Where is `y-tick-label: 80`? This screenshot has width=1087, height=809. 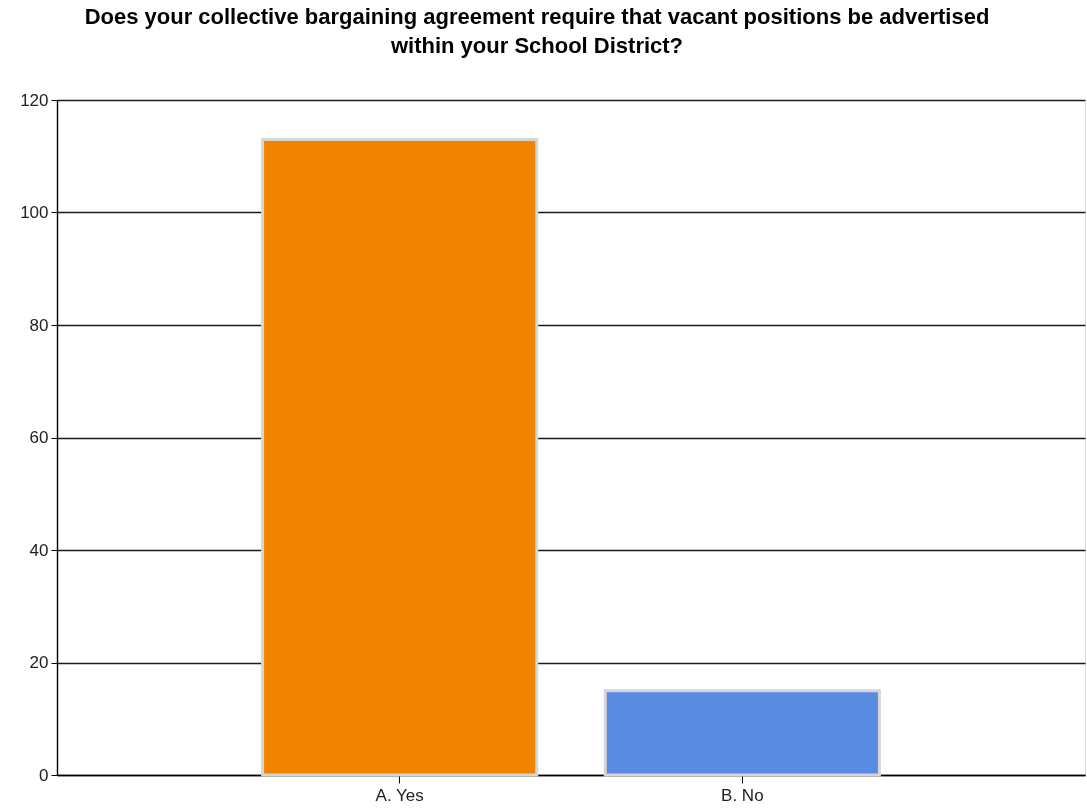
y-tick-label: 80 is located at coordinates (39, 325).